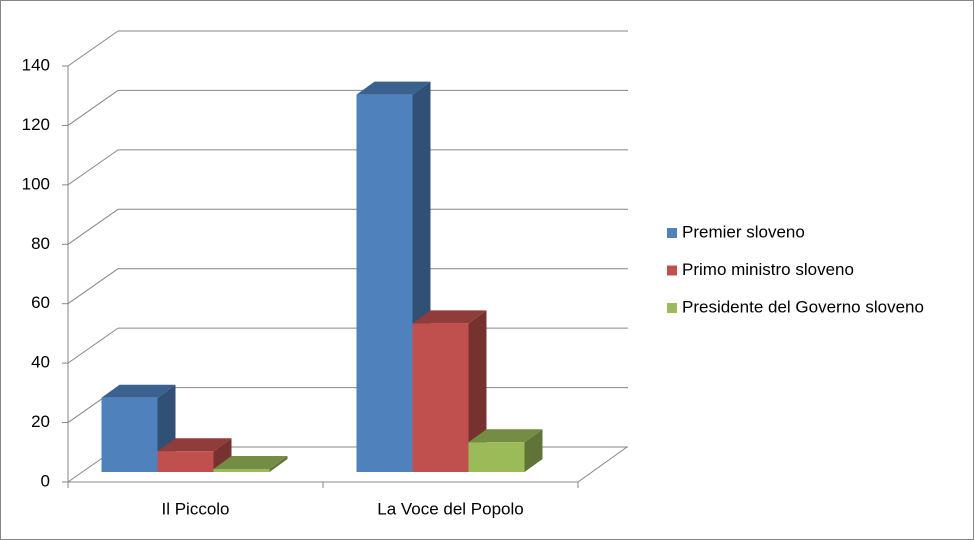 This screenshot has height=540, width=974. What do you see at coordinates (40, 302) in the screenshot?
I see `y-tick-label: 60` at bounding box center [40, 302].